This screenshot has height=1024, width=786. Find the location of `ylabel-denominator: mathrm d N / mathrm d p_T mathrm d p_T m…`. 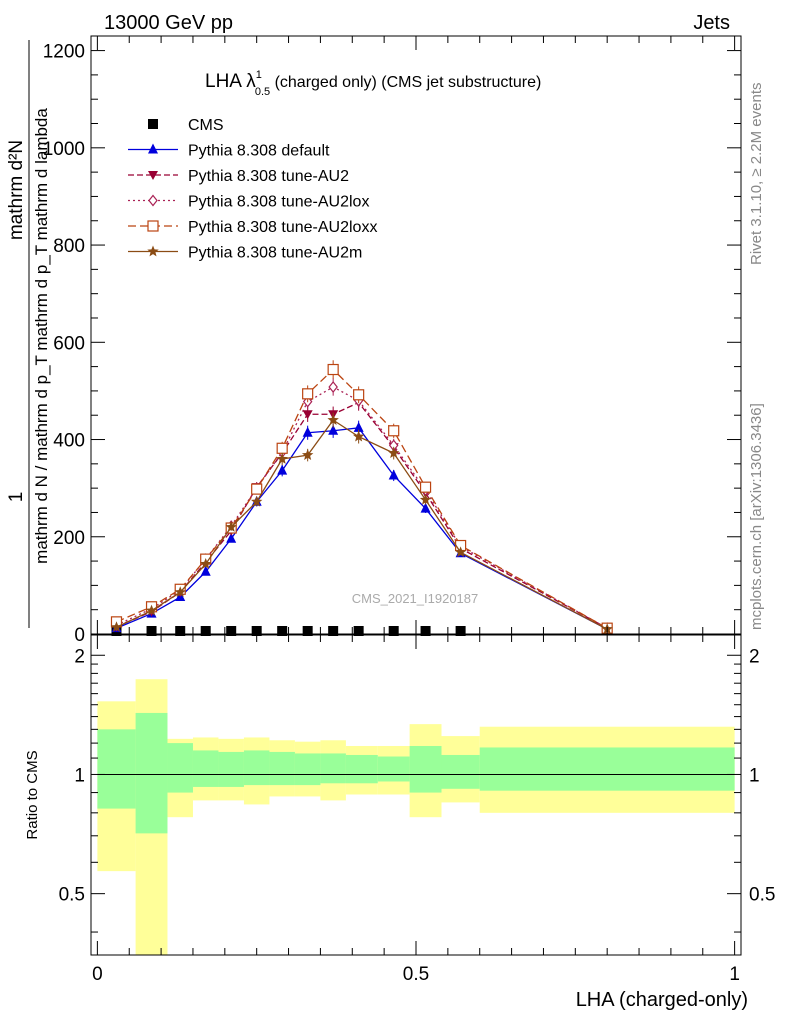

ylabel-denominator: mathrm d N / mathrm d p_T mathrm d p_T m… is located at coordinates (41, 336).